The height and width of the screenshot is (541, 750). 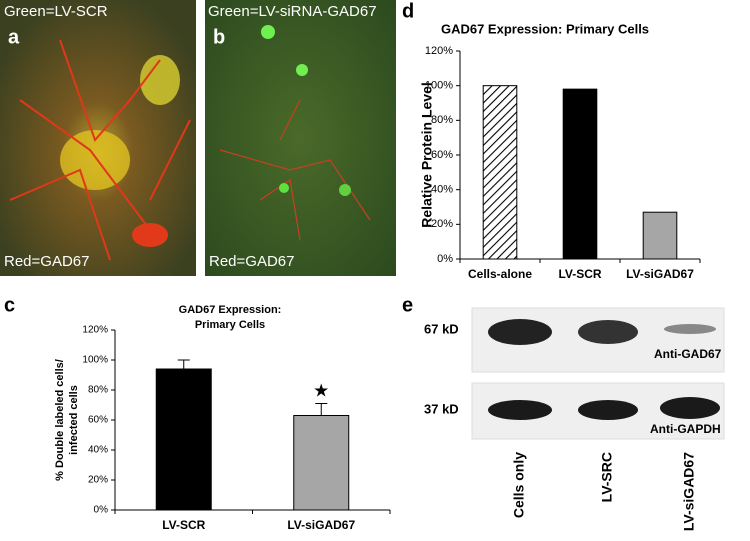 I want to click on significance-marker: ★, so click(x=321, y=390).